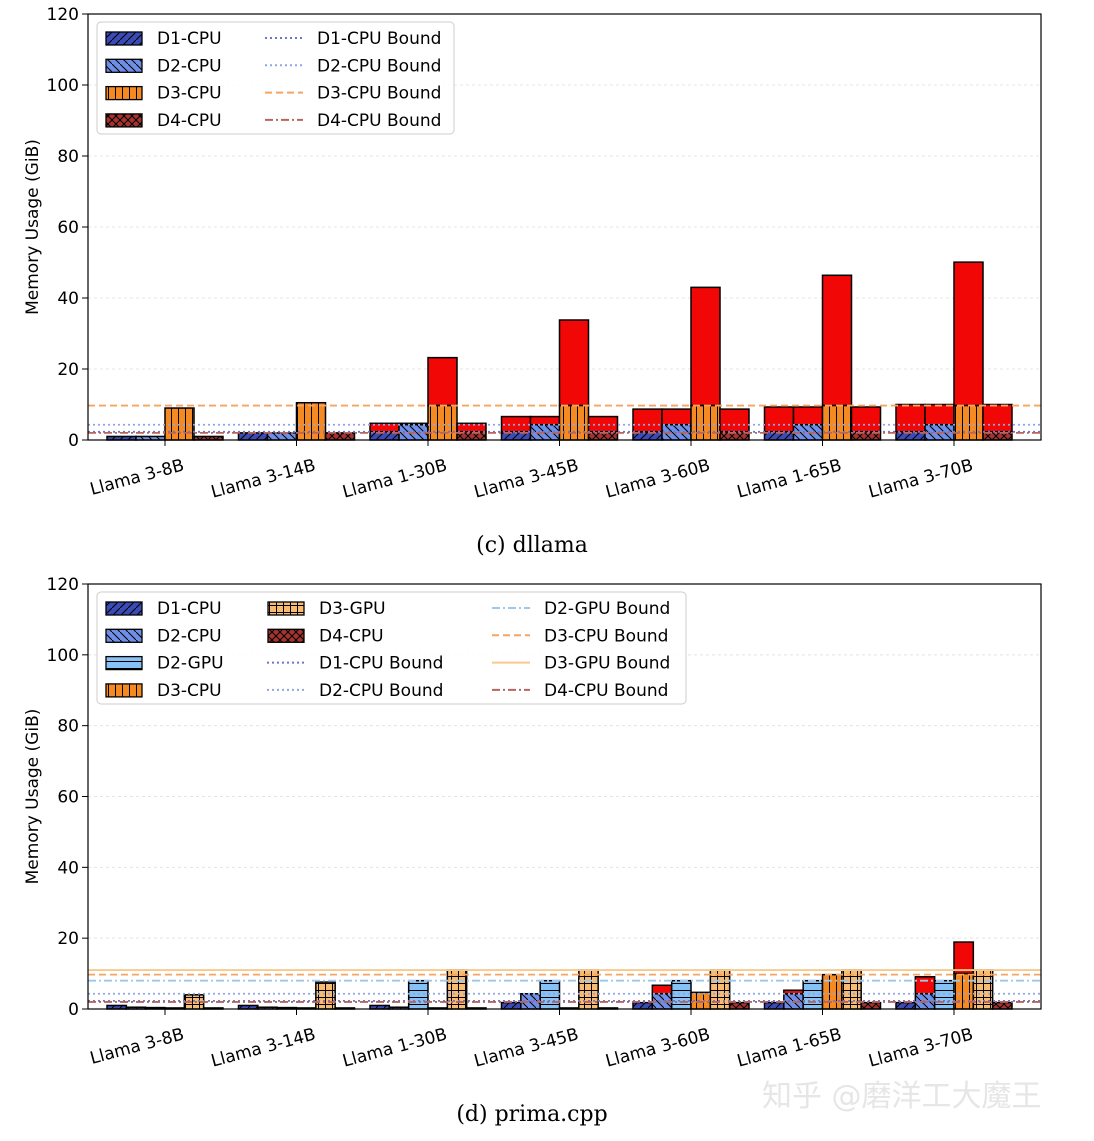 This screenshot has height=1141, width=1094. Describe the element at coordinates (68, 228) in the screenshot. I see `y-tick-label: 60` at that location.